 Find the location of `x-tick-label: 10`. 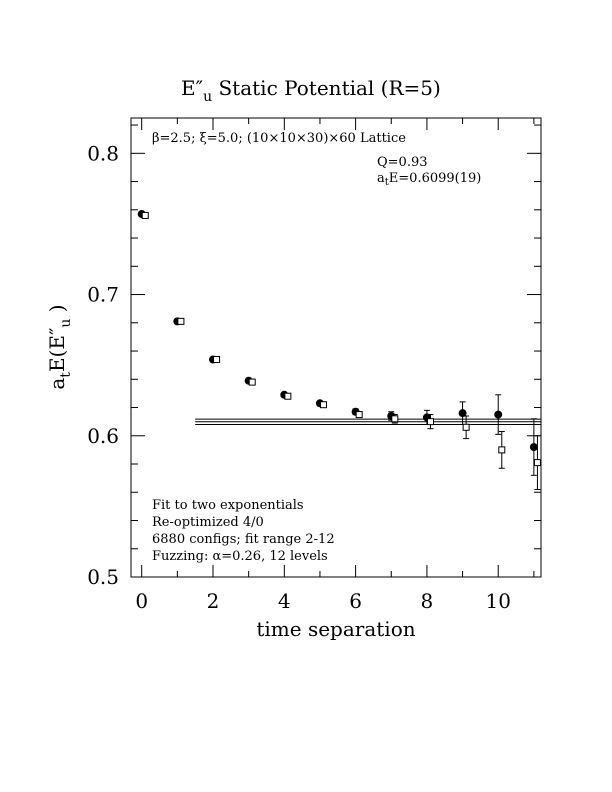

x-tick-label: 10 is located at coordinates (497, 601).